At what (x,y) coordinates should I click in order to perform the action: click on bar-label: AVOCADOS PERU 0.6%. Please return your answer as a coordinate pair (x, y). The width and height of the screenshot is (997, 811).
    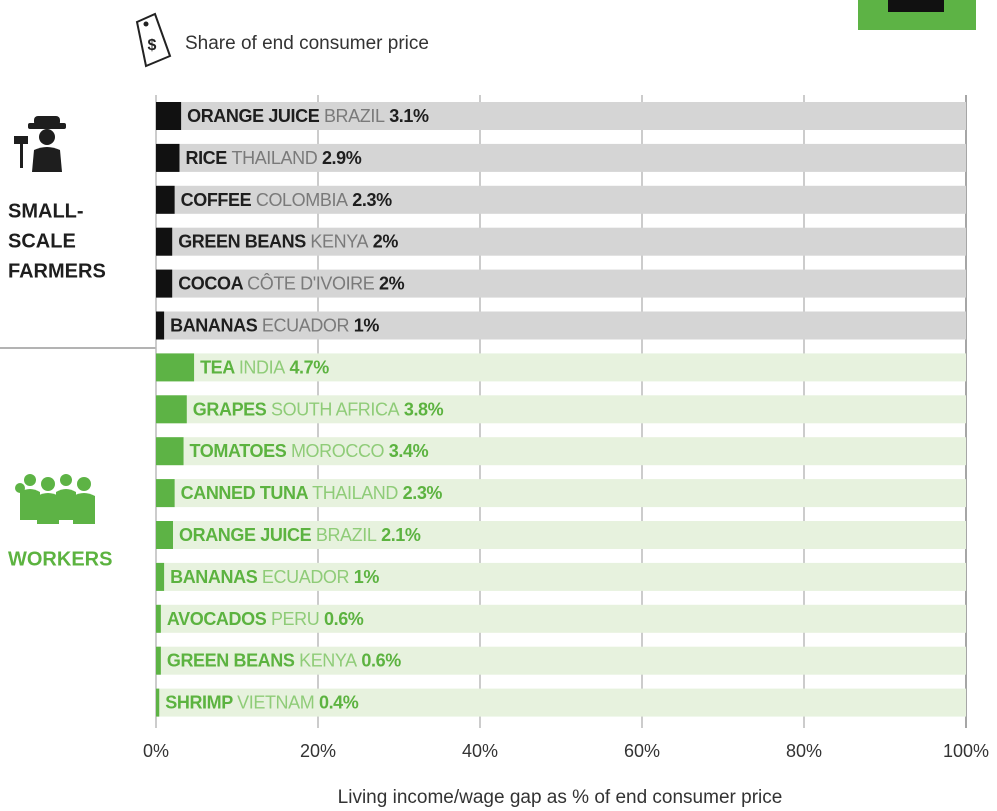
    Looking at the image, I should click on (265, 619).